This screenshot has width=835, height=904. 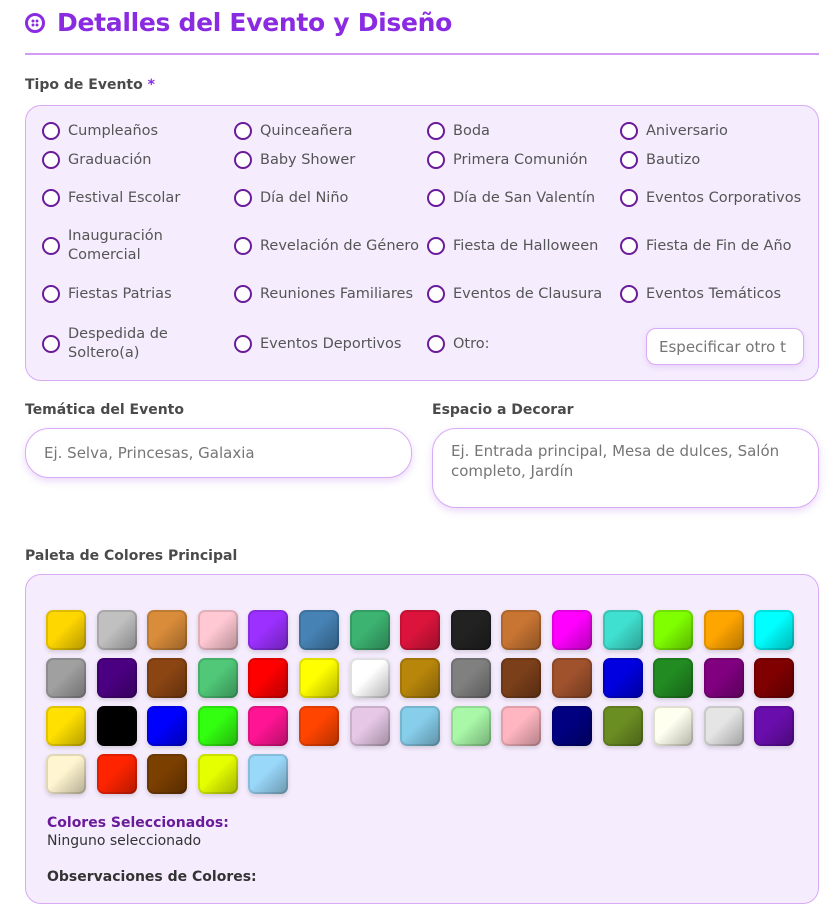 I want to click on event-type-option: Primera Comunión, so click(x=519, y=160).